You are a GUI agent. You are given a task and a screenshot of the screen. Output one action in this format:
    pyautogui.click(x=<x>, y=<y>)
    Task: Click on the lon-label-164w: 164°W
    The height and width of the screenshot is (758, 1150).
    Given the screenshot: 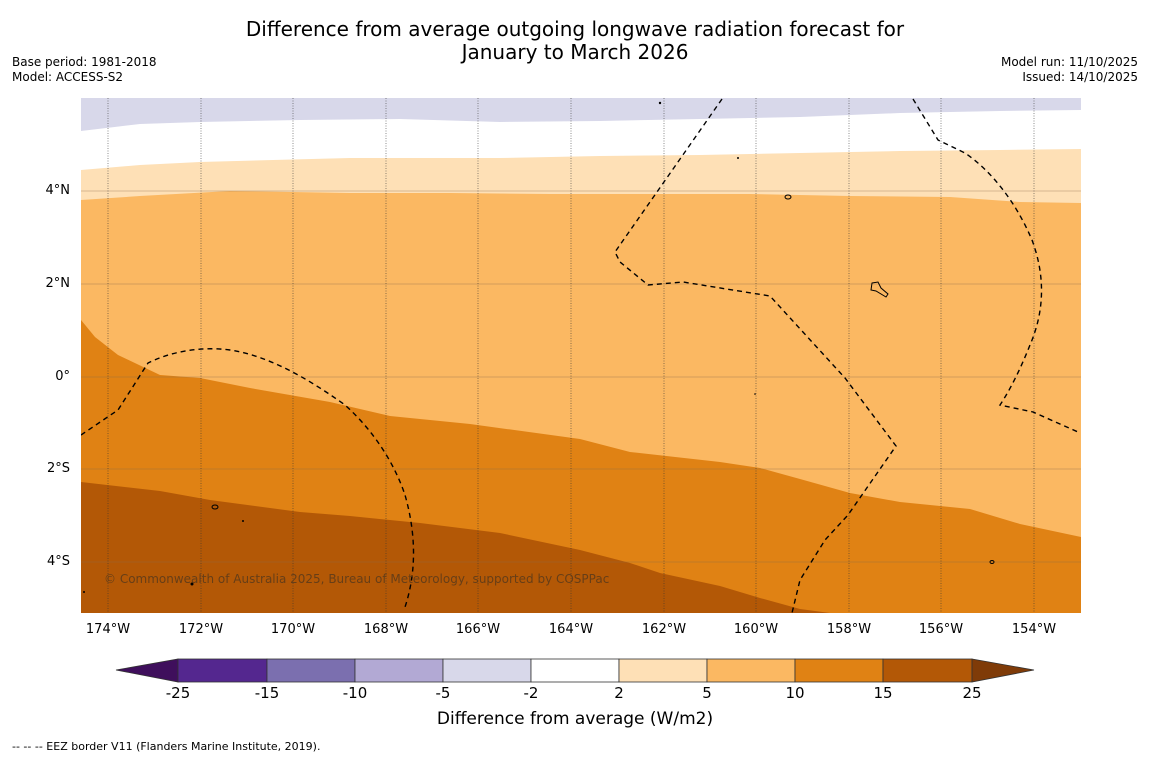 What is the action you would take?
    pyautogui.click(x=571, y=629)
    